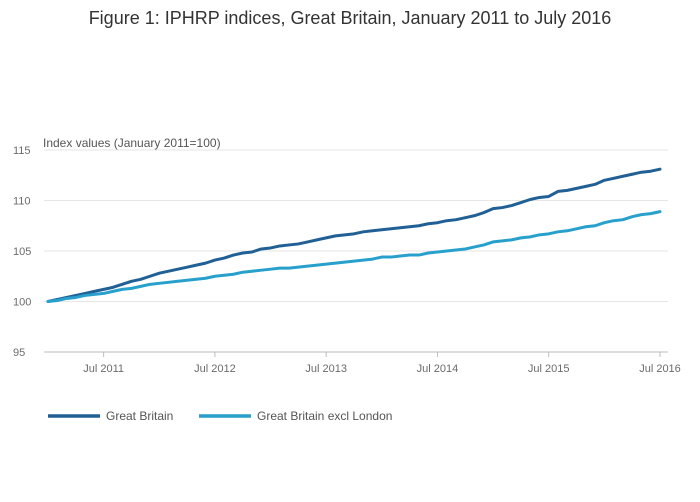 This screenshot has height=502, width=700. What do you see at coordinates (660, 369) in the screenshot?
I see `x-tick-label: Jul 2016` at bounding box center [660, 369].